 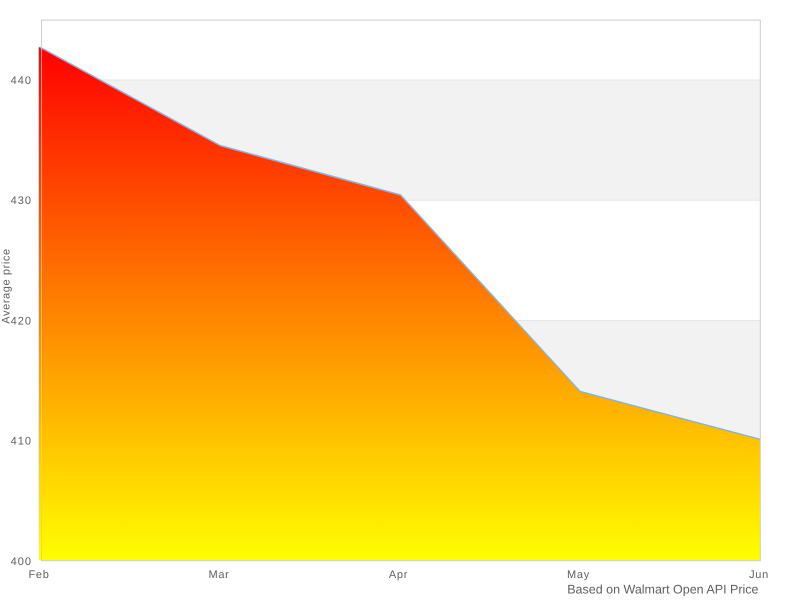 What do you see at coordinates (7, 285) in the screenshot?
I see `svg-text: Average price` at bounding box center [7, 285].